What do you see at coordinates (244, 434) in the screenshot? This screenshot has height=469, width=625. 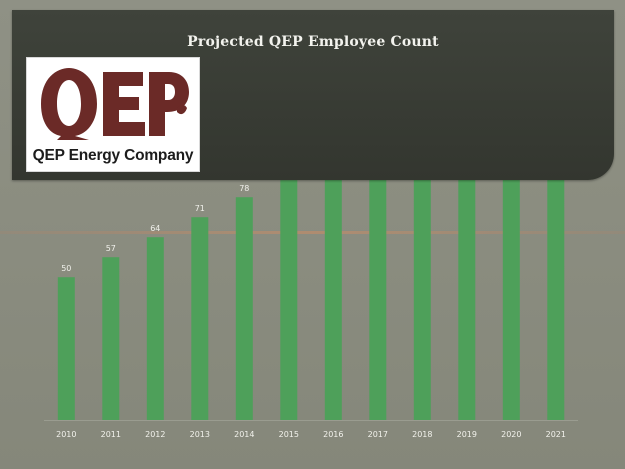 I see `x-tick-label-2014: 2014` at bounding box center [244, 434].